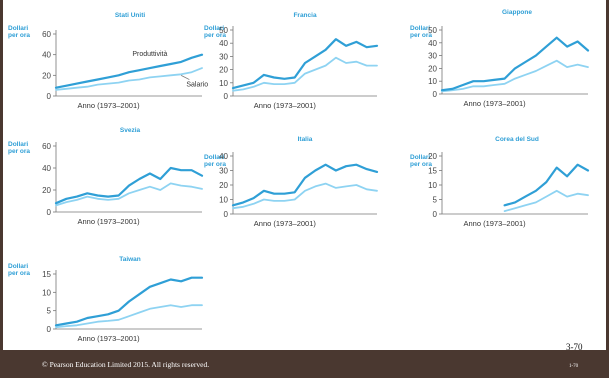 The height and width of the screenshot is (378, 609). What do you see at coordinates (130, 15) in the screenshot?
I see `chart-title: Stati Uniti` at bounding box center [130, 15].